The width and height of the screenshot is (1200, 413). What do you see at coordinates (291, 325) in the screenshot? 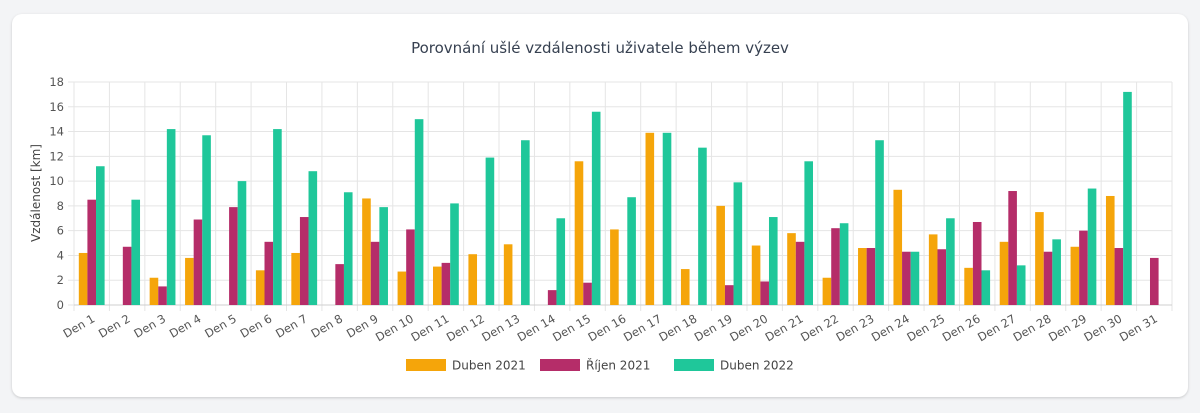
I see `x-tick-label: Den 7` at bounding box center [291, 325].